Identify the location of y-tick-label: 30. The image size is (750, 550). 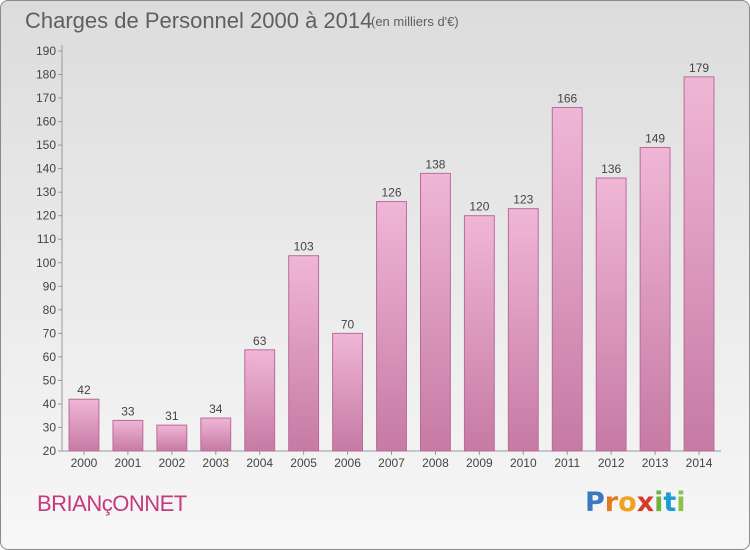
(50, 427).